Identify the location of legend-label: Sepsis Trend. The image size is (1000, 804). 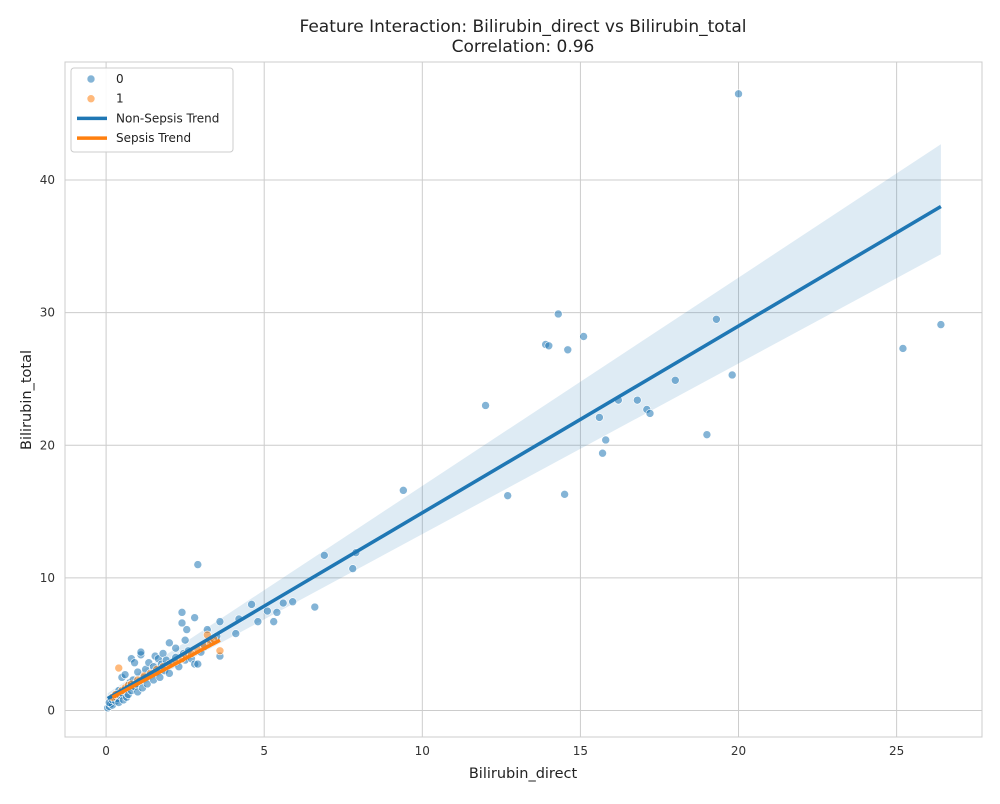
(153, 138).